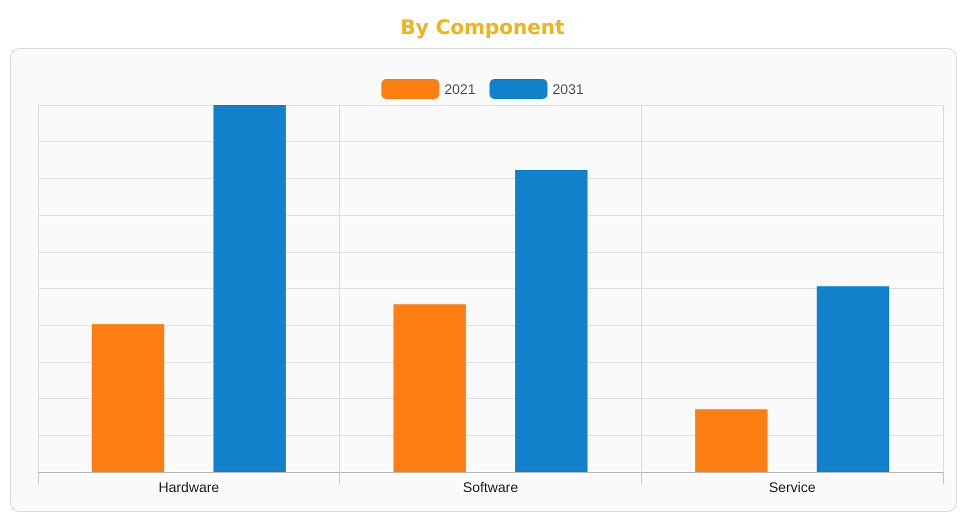 The height and width of the screenshot is (522, 965). Describe the element at coordinates (568, 89) in the screenshot. I see `legend-label: 2031` at that location.